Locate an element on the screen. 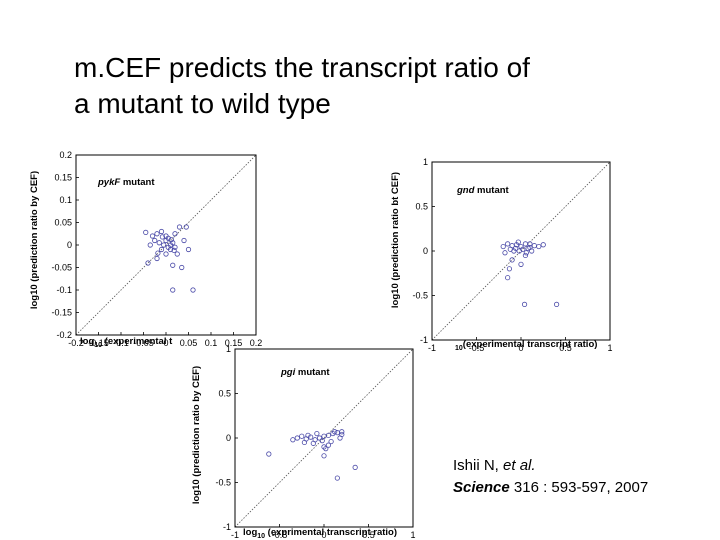 This screenshot has width=720, height=540. pgi-points is located at coordinates (312, 455).